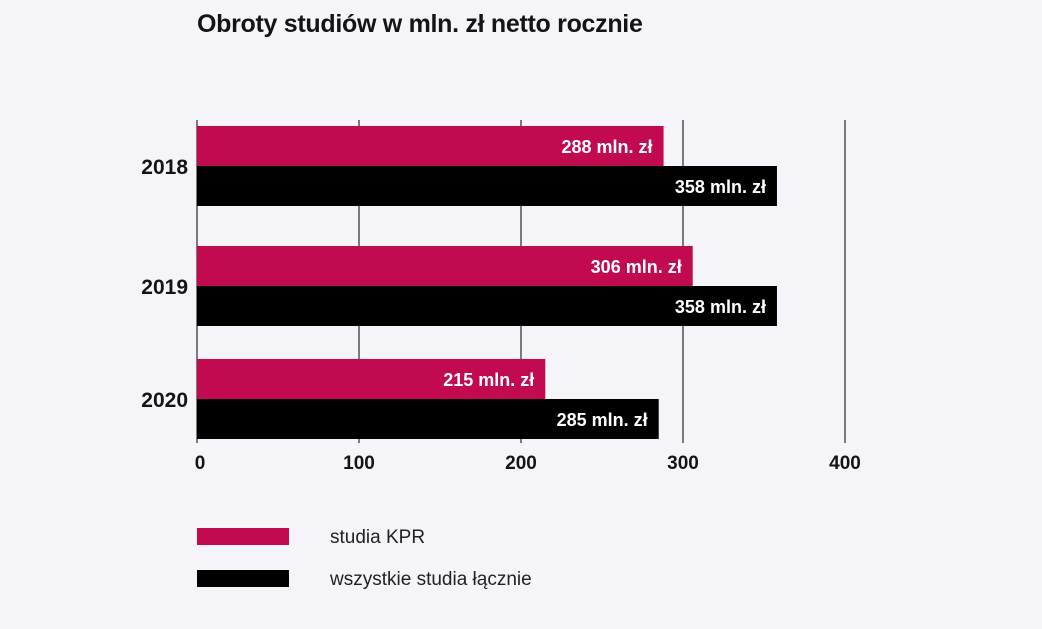 The width and height of the screenshot is (1042, 629). I want to click on legend-swatch-total, so click(243, 578).